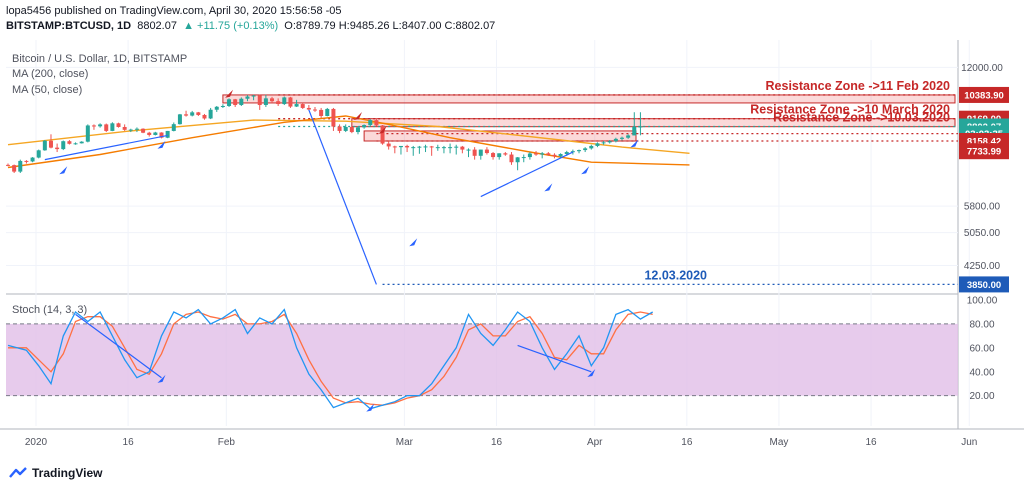 This screenshot has width=1024, height=491. What do you see at coordinates (591, 372) in the screenshot?
I see `stoch-marker-icon` at bounding box center [591, 372].